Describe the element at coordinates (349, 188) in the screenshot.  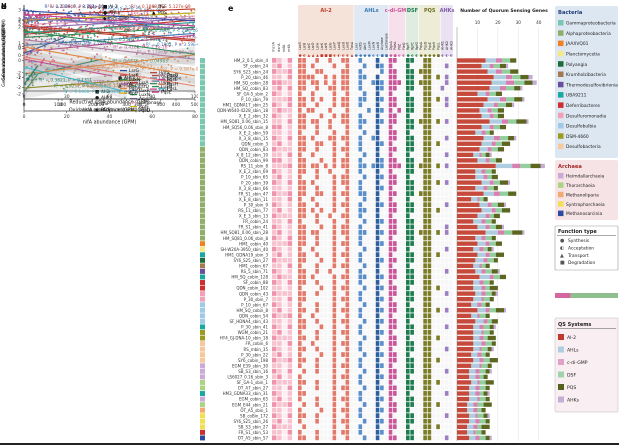
I see `heatmap-row: X_3_8_sbin_66` at that location.